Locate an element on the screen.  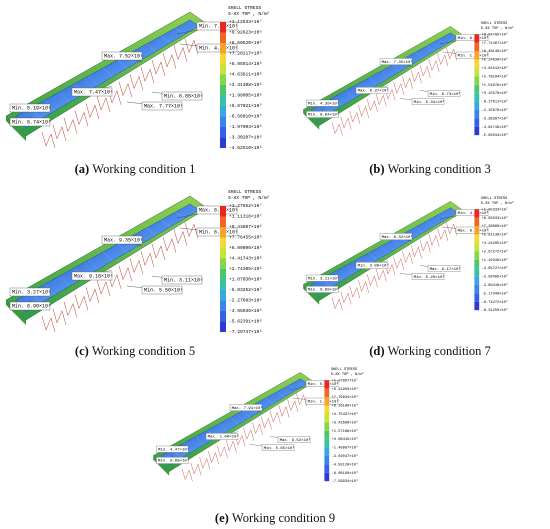
caption-text: Working condition 5 is located at coordinates (143, 351).